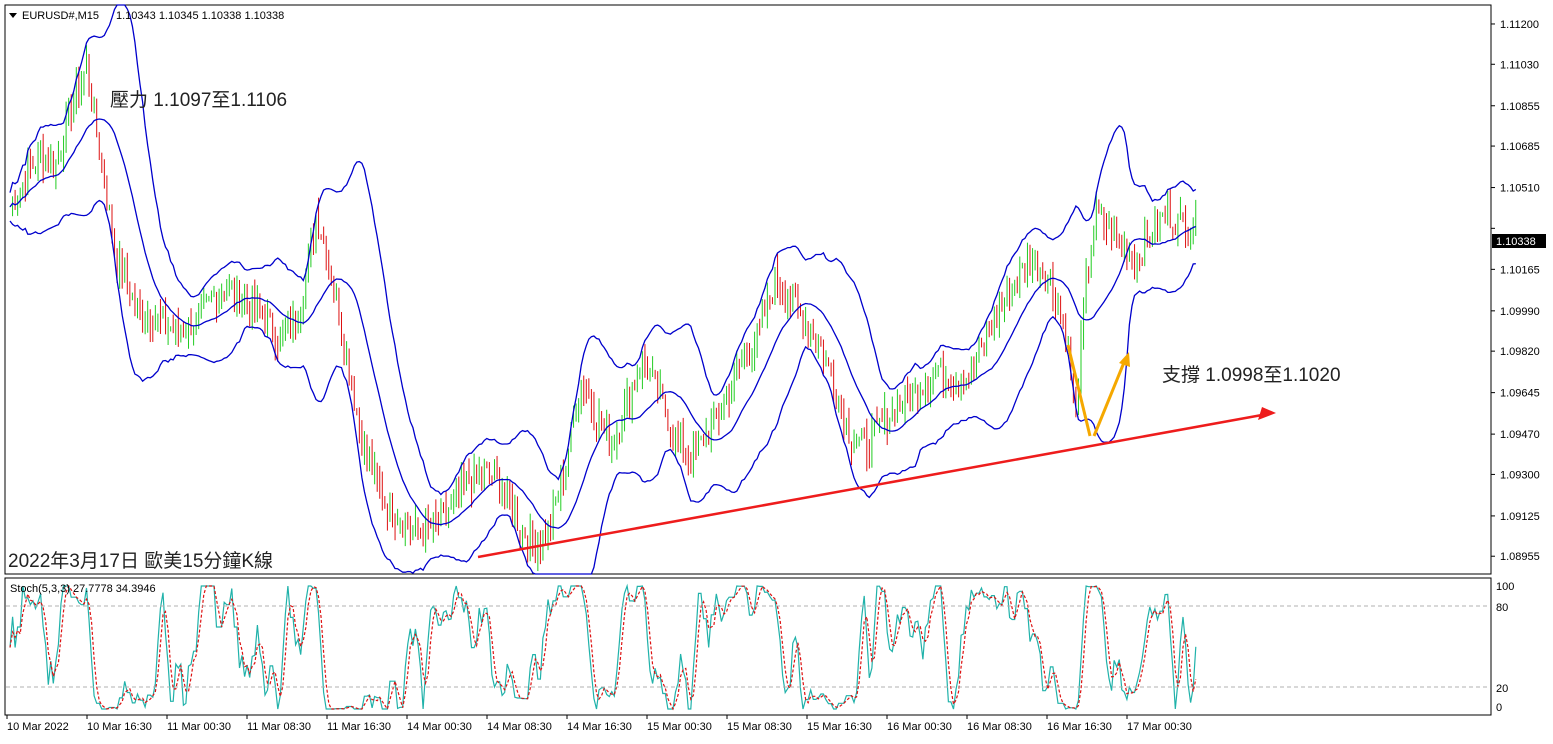 The image size is (1553, 744). Describe the element at coordinates (1079, 727) in the screenshot. I see `time-tick-label: 16 Mar 16:30` at that location.